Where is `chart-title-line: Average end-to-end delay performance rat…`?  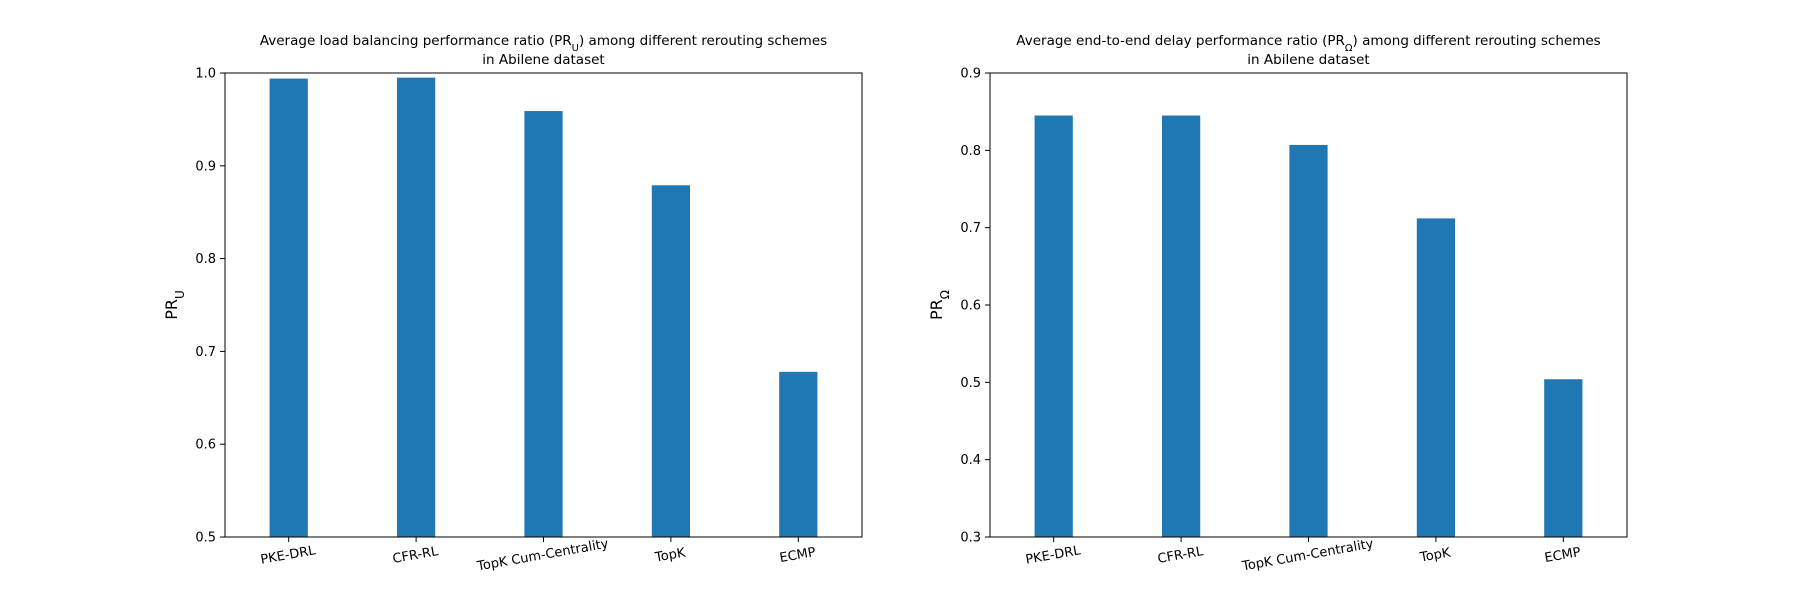
chart-title-line: Average end-to-end delay performance rat… is located at coordinates (1308, 43).